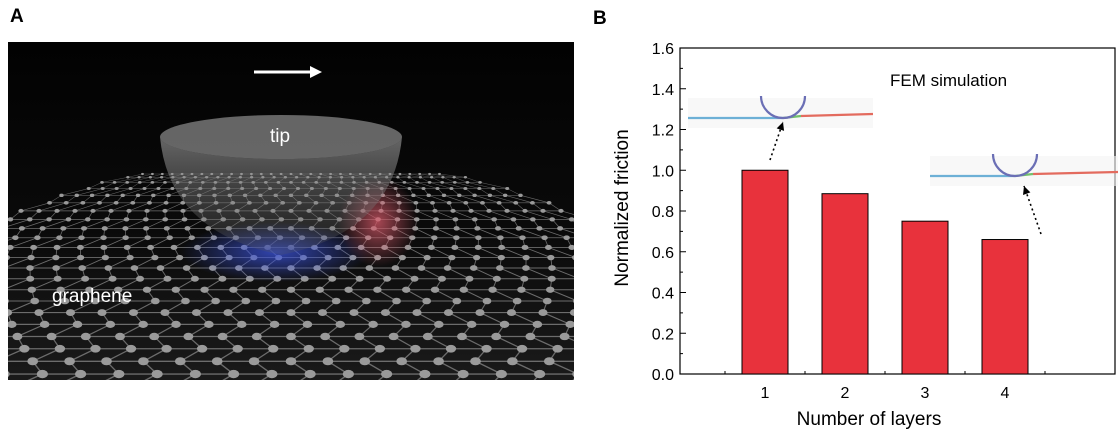  I want to click on y-tick-label: 0.0, so click(663, 375).